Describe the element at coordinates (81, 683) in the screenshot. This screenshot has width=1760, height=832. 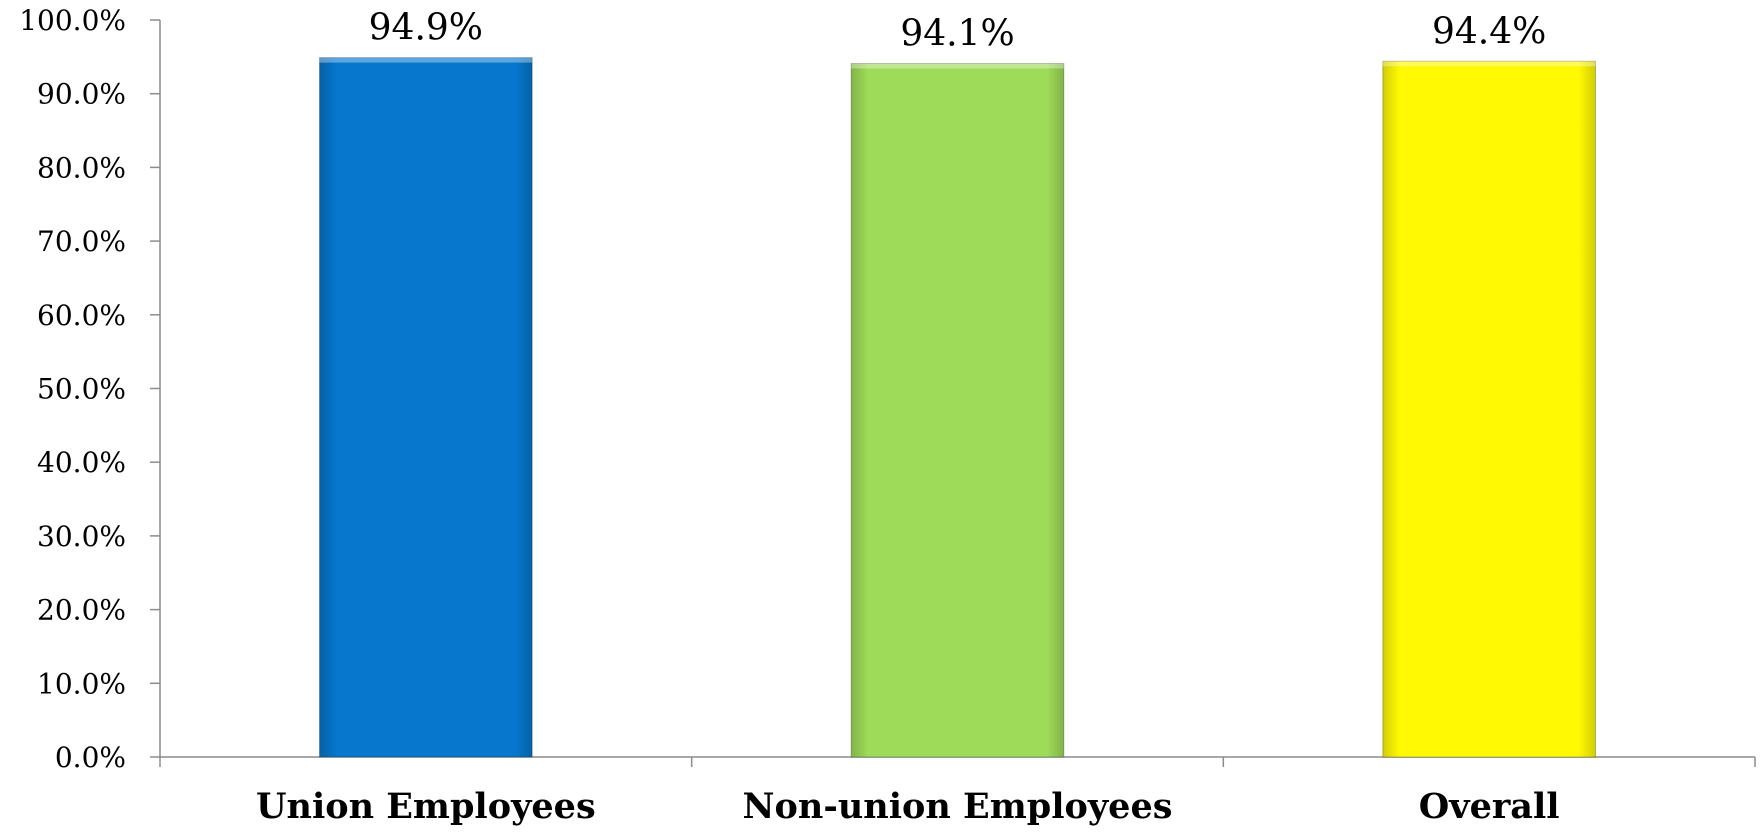
I see `y-tick-label: 10.0%` at that location.